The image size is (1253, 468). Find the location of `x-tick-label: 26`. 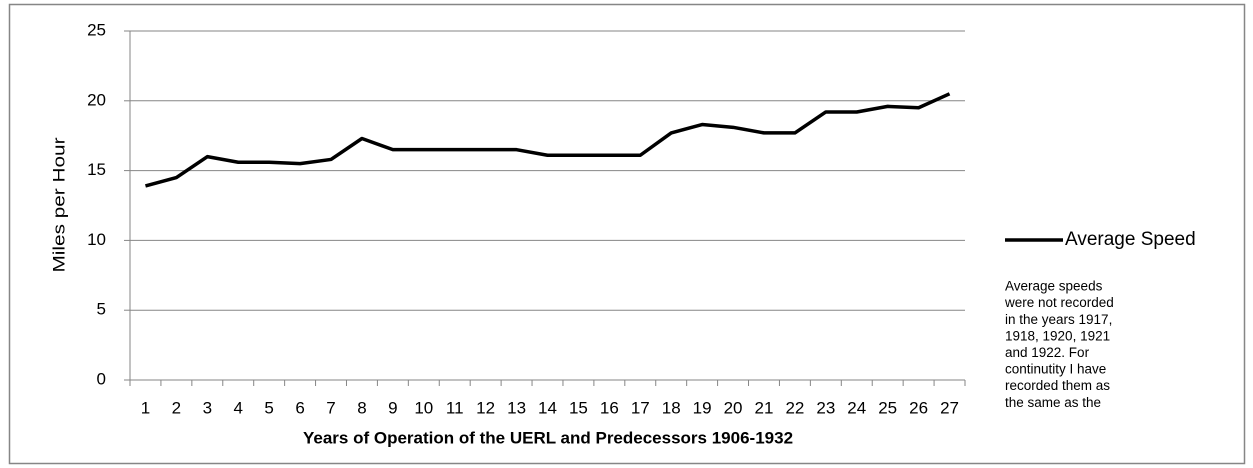

x-tick-label: 26 is located at coordinates (918, 407).